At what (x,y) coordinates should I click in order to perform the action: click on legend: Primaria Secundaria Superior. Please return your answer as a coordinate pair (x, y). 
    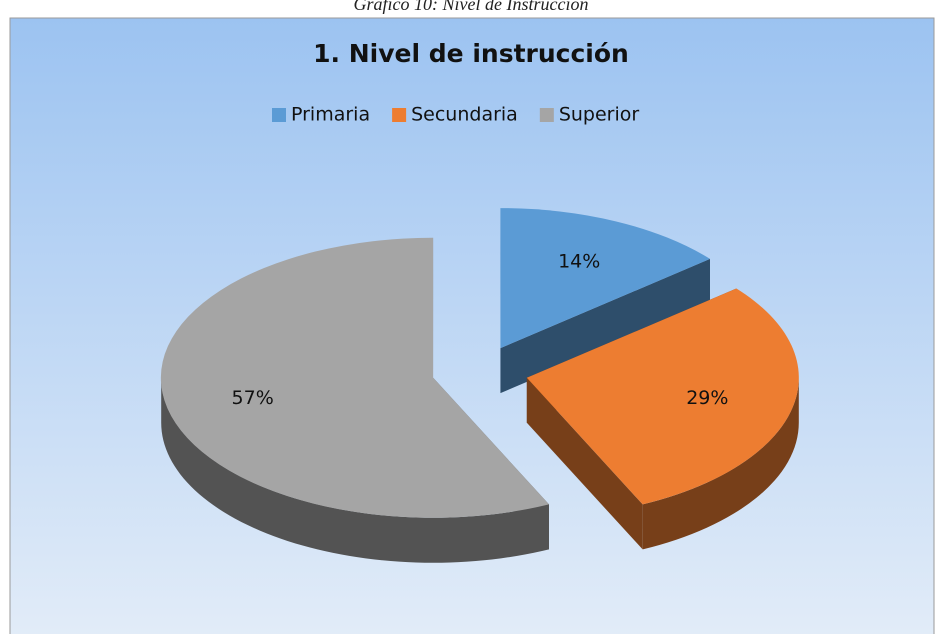
    Looking at the image, I should click on (455, 115).